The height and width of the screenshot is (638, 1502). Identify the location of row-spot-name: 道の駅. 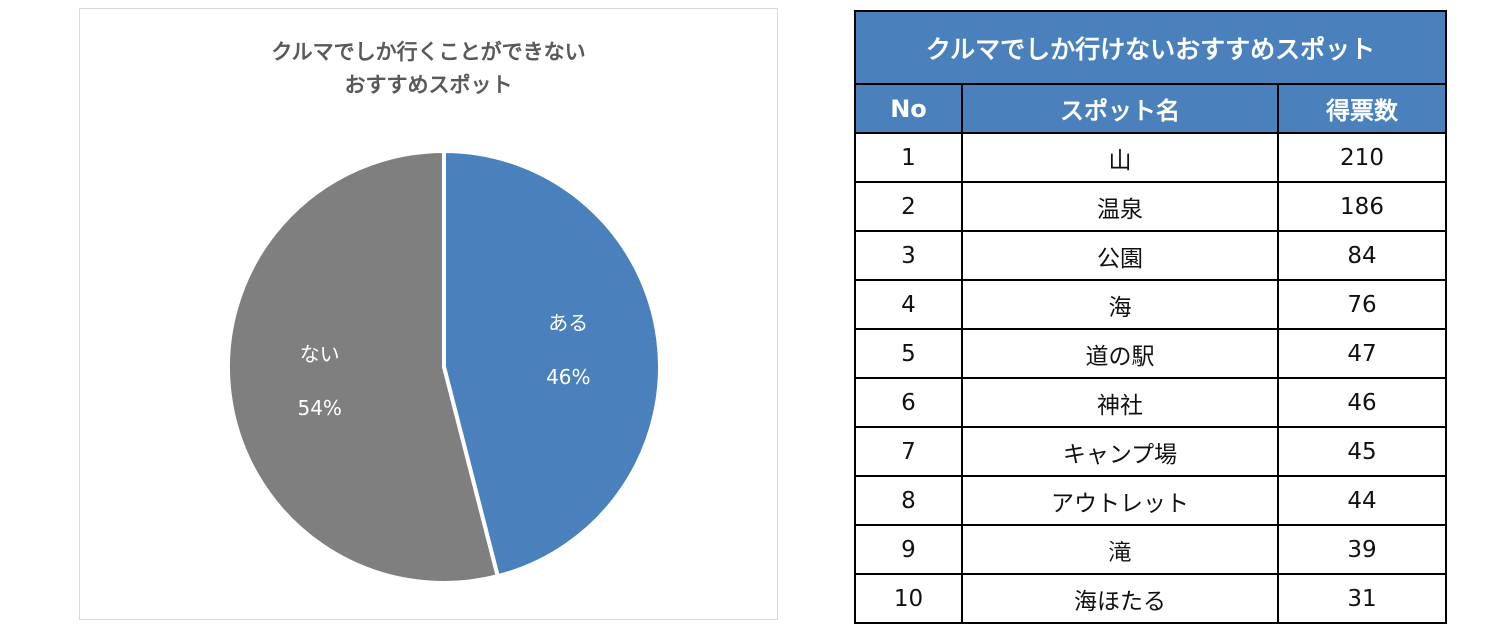
(1120, 353).